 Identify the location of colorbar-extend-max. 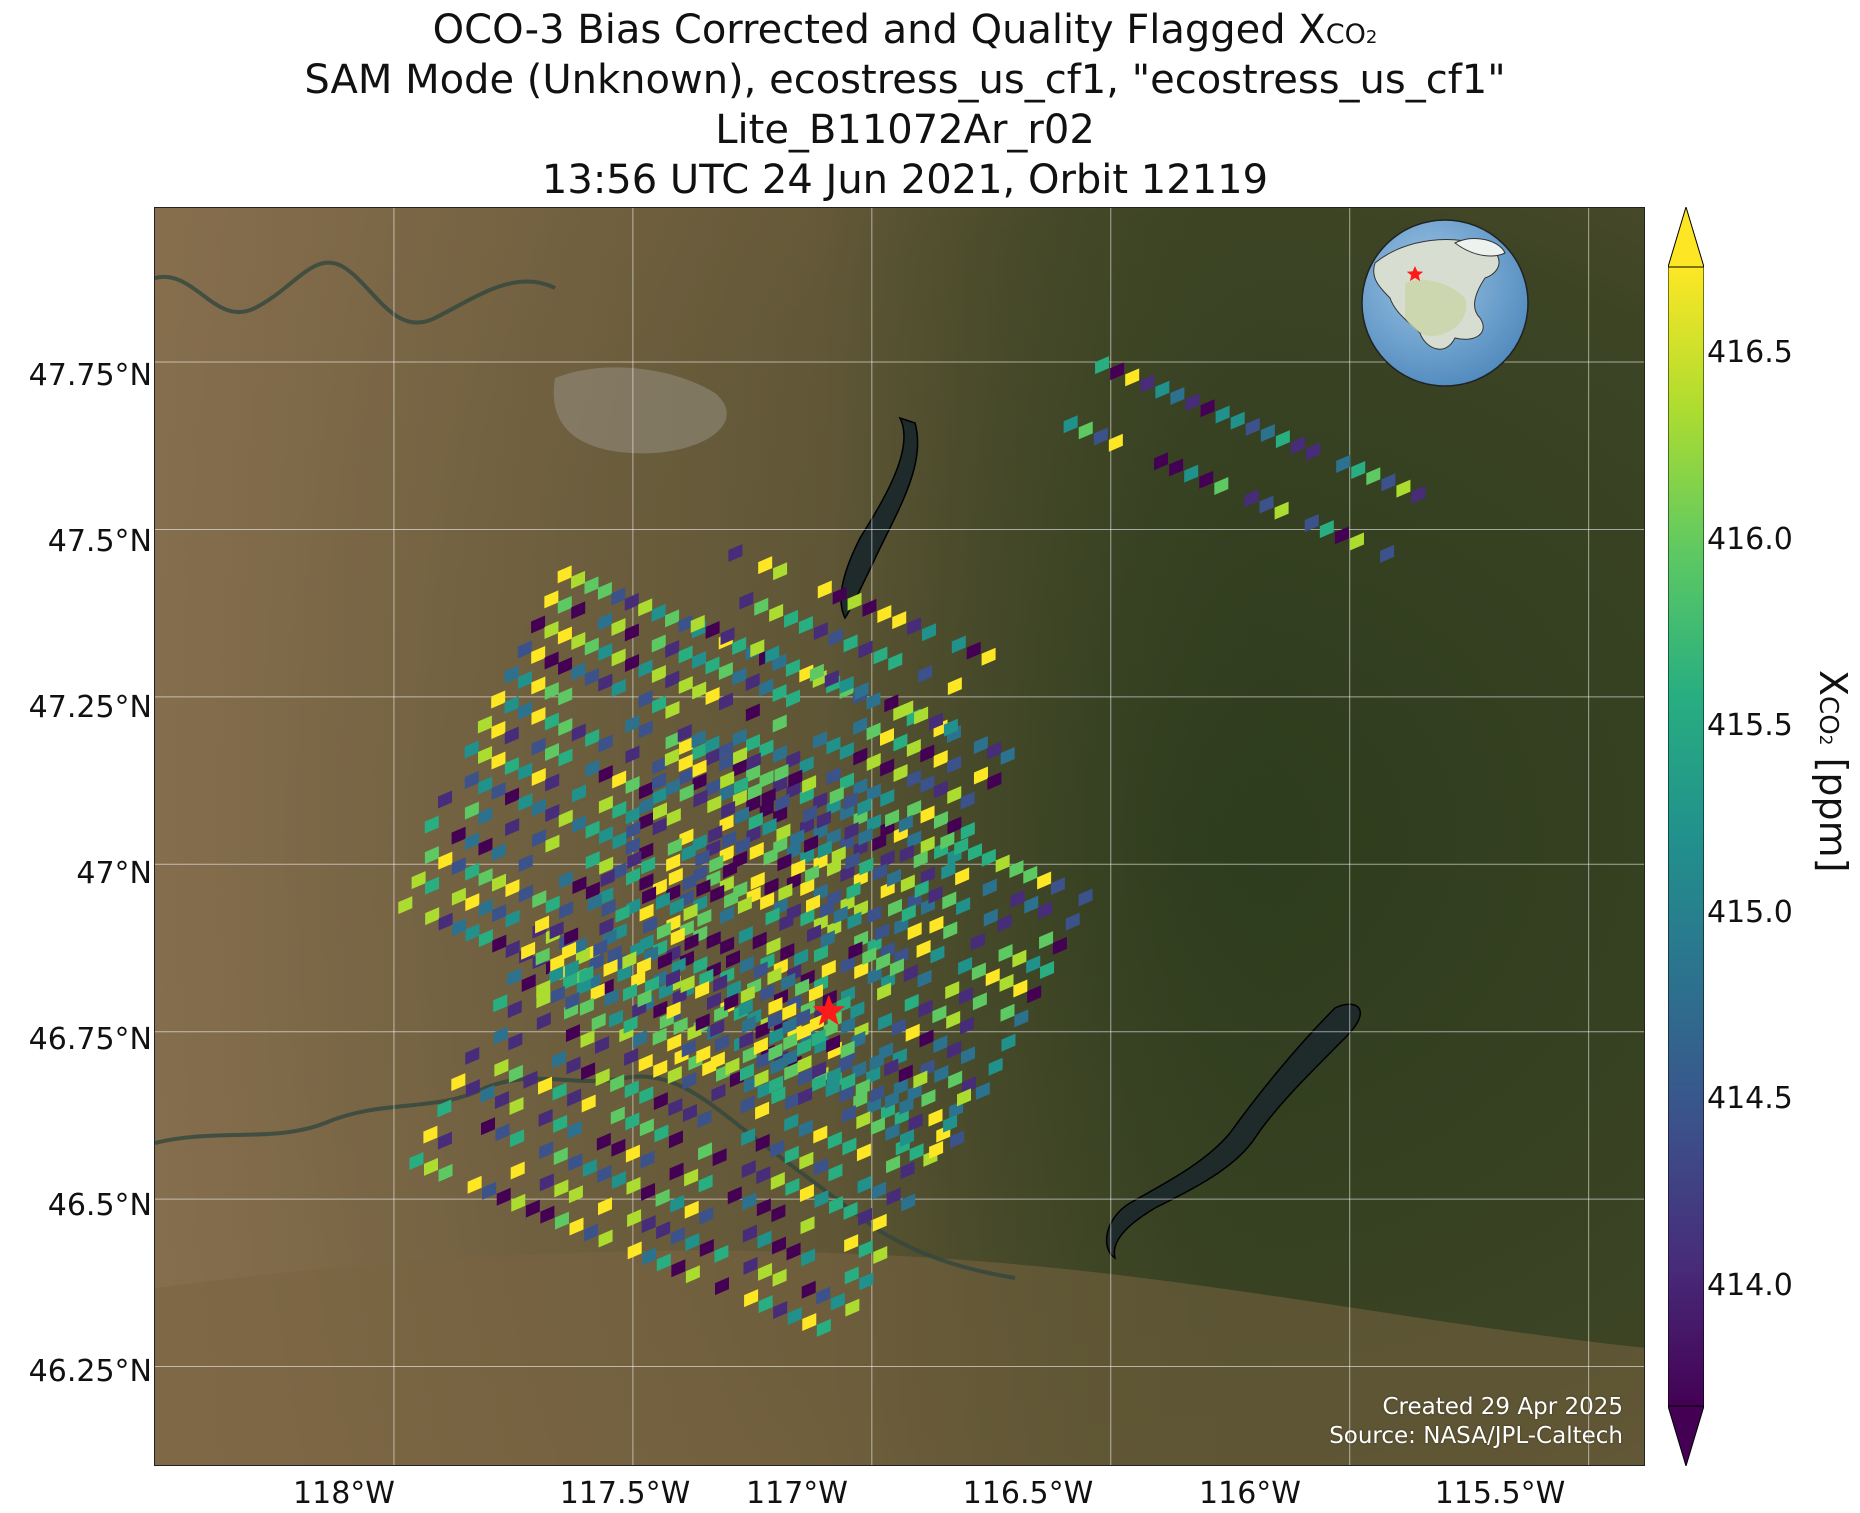
(1686, 237).